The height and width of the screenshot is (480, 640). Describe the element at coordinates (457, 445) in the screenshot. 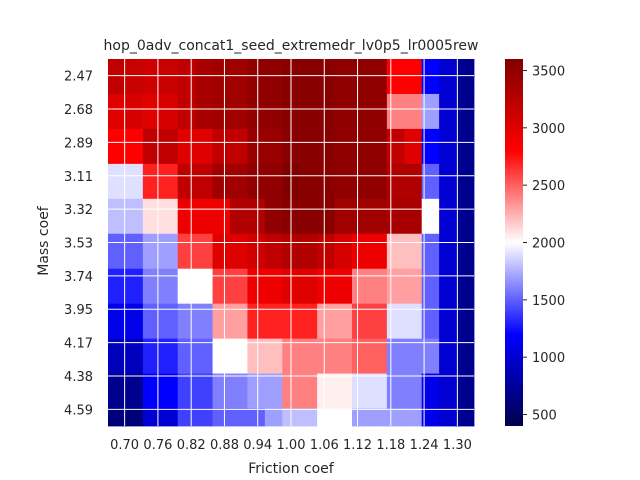

I see `x-tick-label: 1.30` at that location.